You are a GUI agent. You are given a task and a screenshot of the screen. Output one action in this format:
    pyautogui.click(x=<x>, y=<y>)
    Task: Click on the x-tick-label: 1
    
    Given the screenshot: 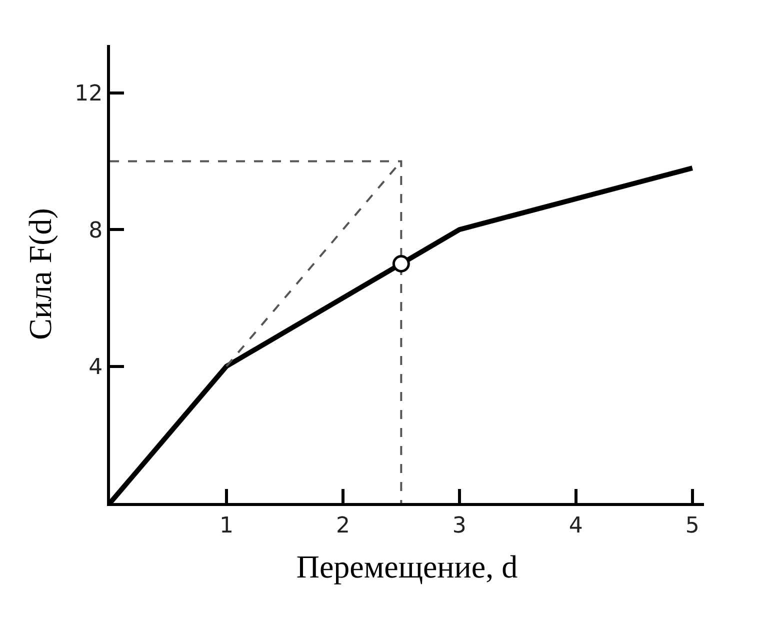 What is the action you would take?
    pyautogui.click(x=226, y=525)
    